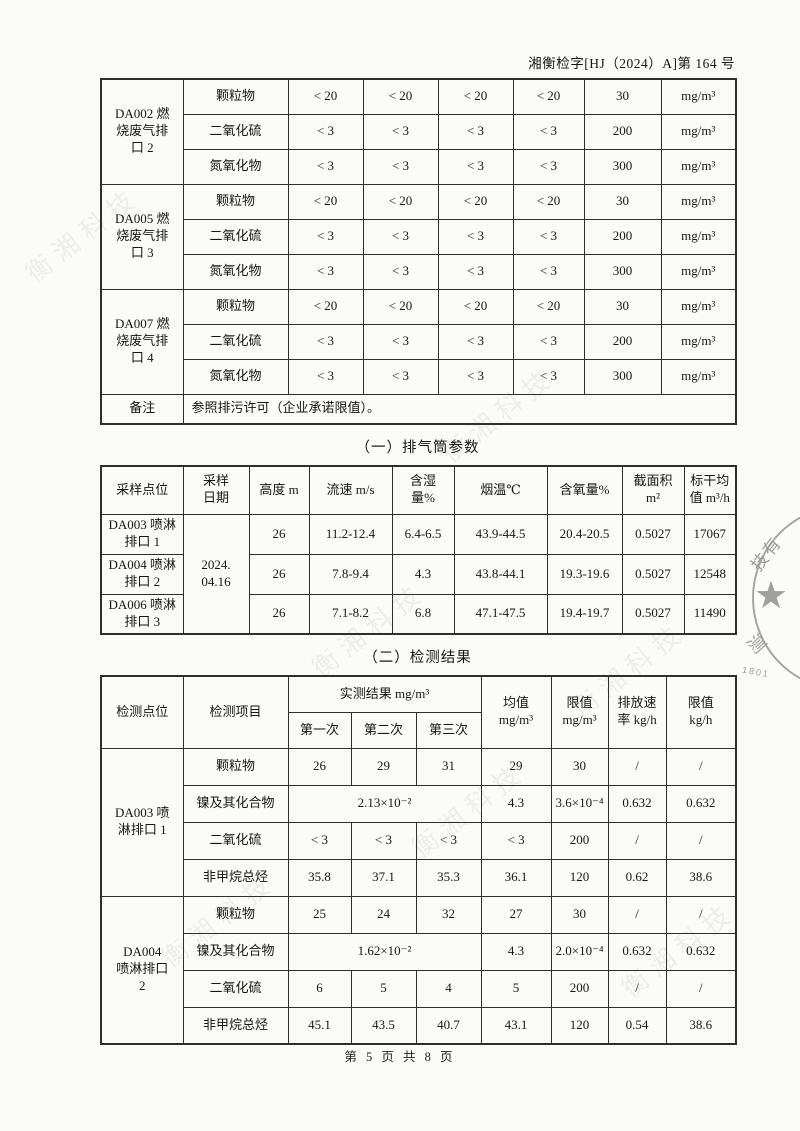 This screenshot has height=1131, width=800. I want to click on value-cell: 6.4-6.5, so click(423, 534).